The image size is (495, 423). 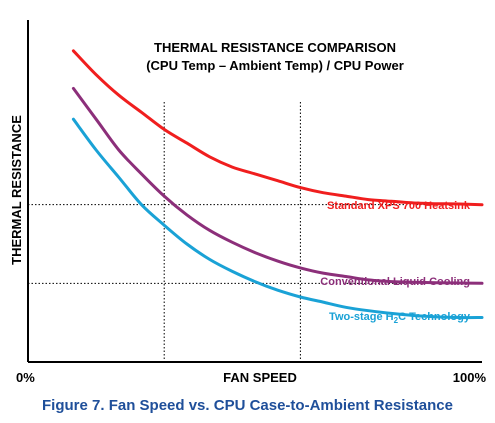 I want to click on chart-title: THERMAL RESISTANCE COMPARISON, so click(x=275, y=47).